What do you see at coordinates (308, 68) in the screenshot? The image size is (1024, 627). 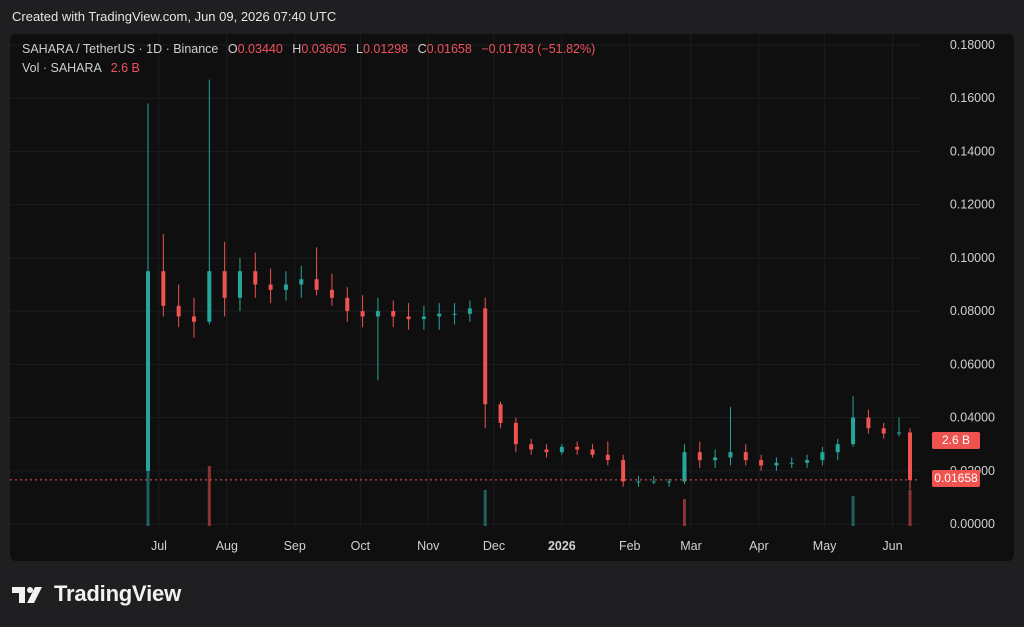 I see `volume-line: Vol · SAHARA 2.6 B` at bounding box center [308, 68].